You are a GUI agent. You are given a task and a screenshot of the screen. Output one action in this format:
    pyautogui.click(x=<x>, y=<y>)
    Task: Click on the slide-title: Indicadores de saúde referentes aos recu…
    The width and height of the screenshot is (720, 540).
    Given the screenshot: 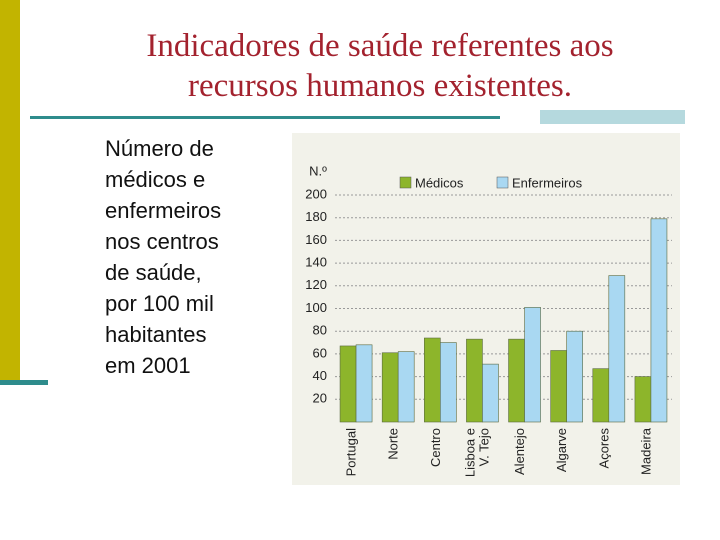 What is the action you would take?
    pyautogui.click(x=380, y=66)
    